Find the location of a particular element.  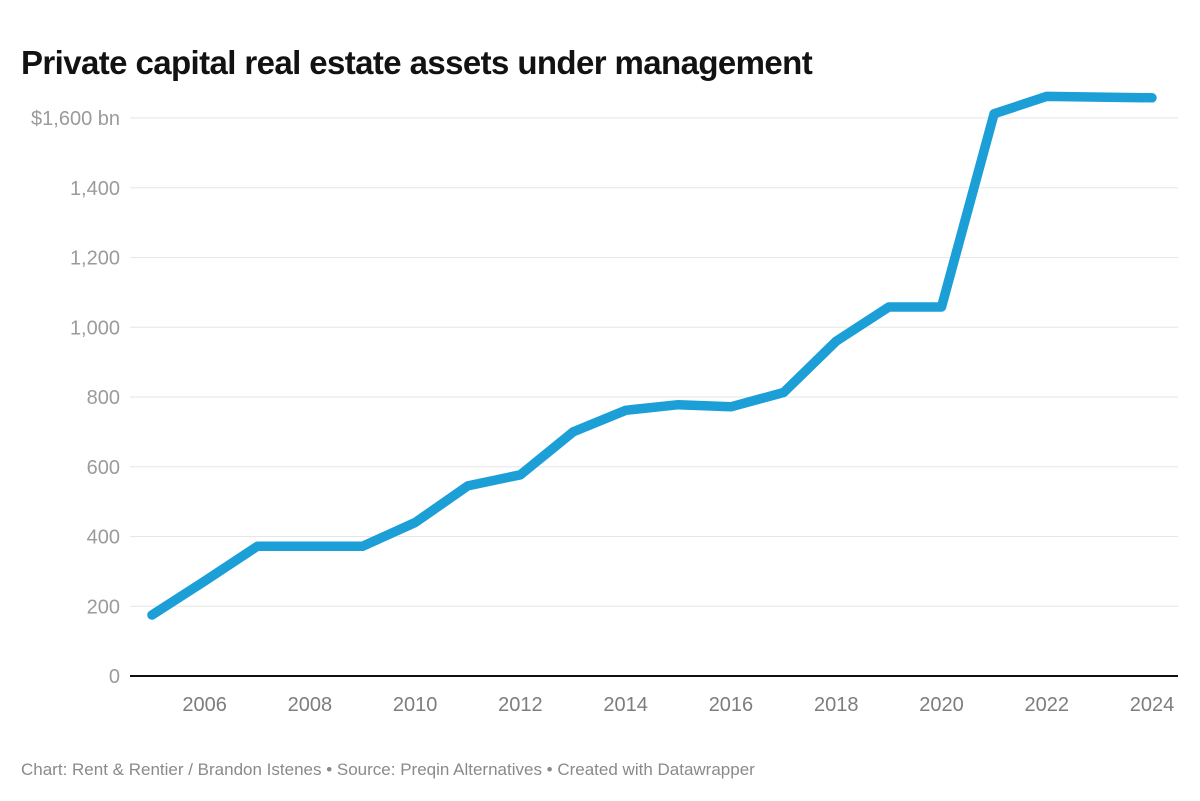

y-axis-label: 200 is located at coordinates (103, 607).